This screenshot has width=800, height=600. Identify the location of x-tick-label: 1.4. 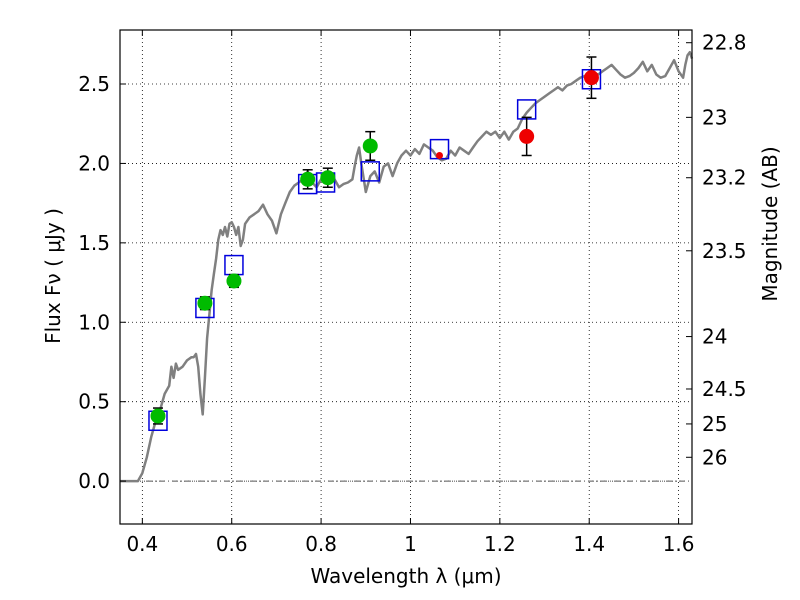
(589, 544).